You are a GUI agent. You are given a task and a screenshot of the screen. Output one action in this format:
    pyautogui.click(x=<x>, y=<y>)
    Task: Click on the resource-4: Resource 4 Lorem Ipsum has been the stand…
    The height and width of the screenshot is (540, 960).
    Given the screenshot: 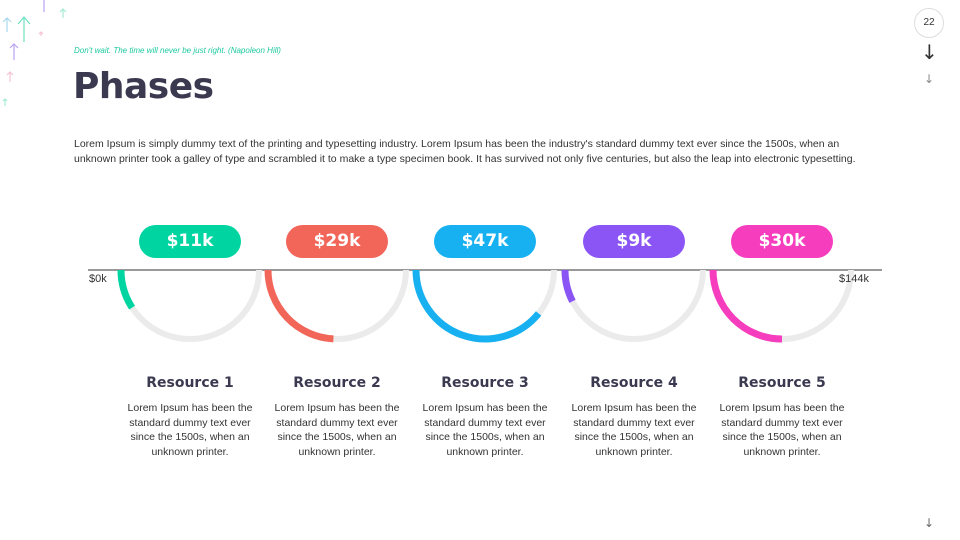 What is the action you would take?
    pyautogui.click(x=634, y=417)
    